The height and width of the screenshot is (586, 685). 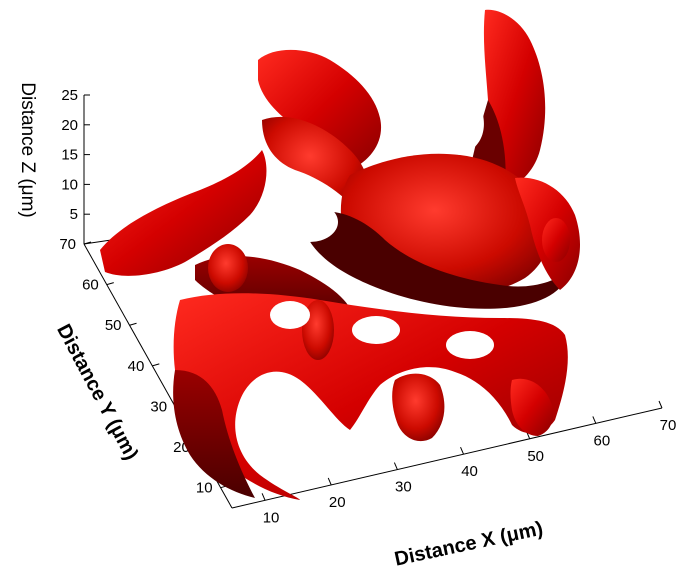 I want to click on x-axis-label-group: Distance X (μm), so click(x=469, y=544).